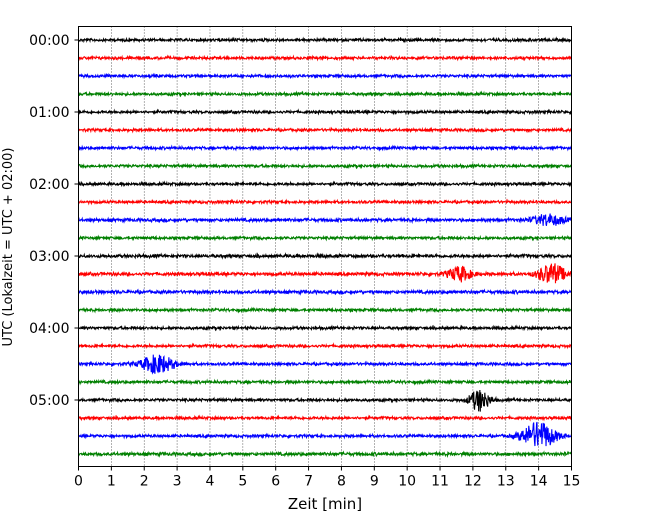  I want to click on x-tick-label: 11, so click(440, 482).